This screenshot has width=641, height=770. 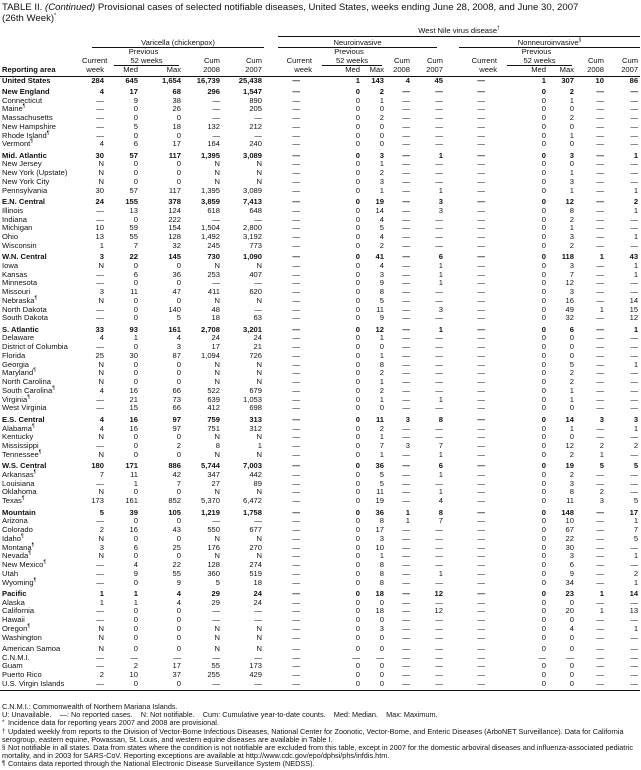 I want to click on cell-var-max: 73, so click(x=176, y=399).